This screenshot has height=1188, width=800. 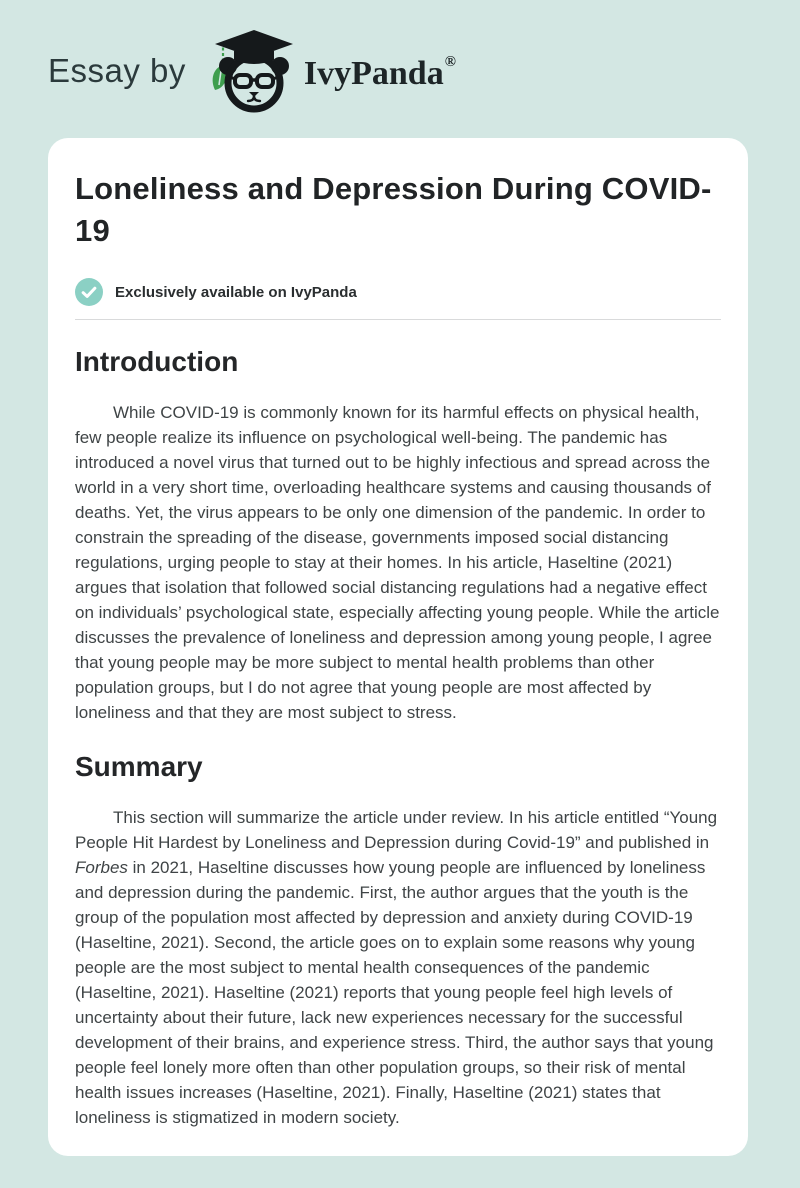 I want to click on brand-wordmark: IvyPanda, so click(x=373, y=73).